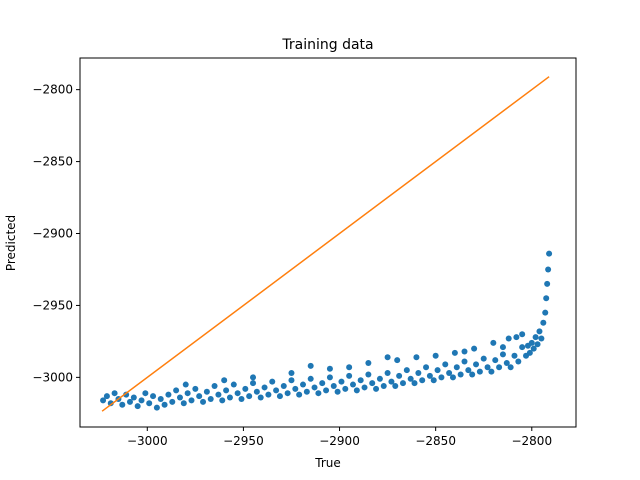  Describe the element at coordinates (531, 441) in the screenshot. I see `x-tick-label: −2800` at that location.